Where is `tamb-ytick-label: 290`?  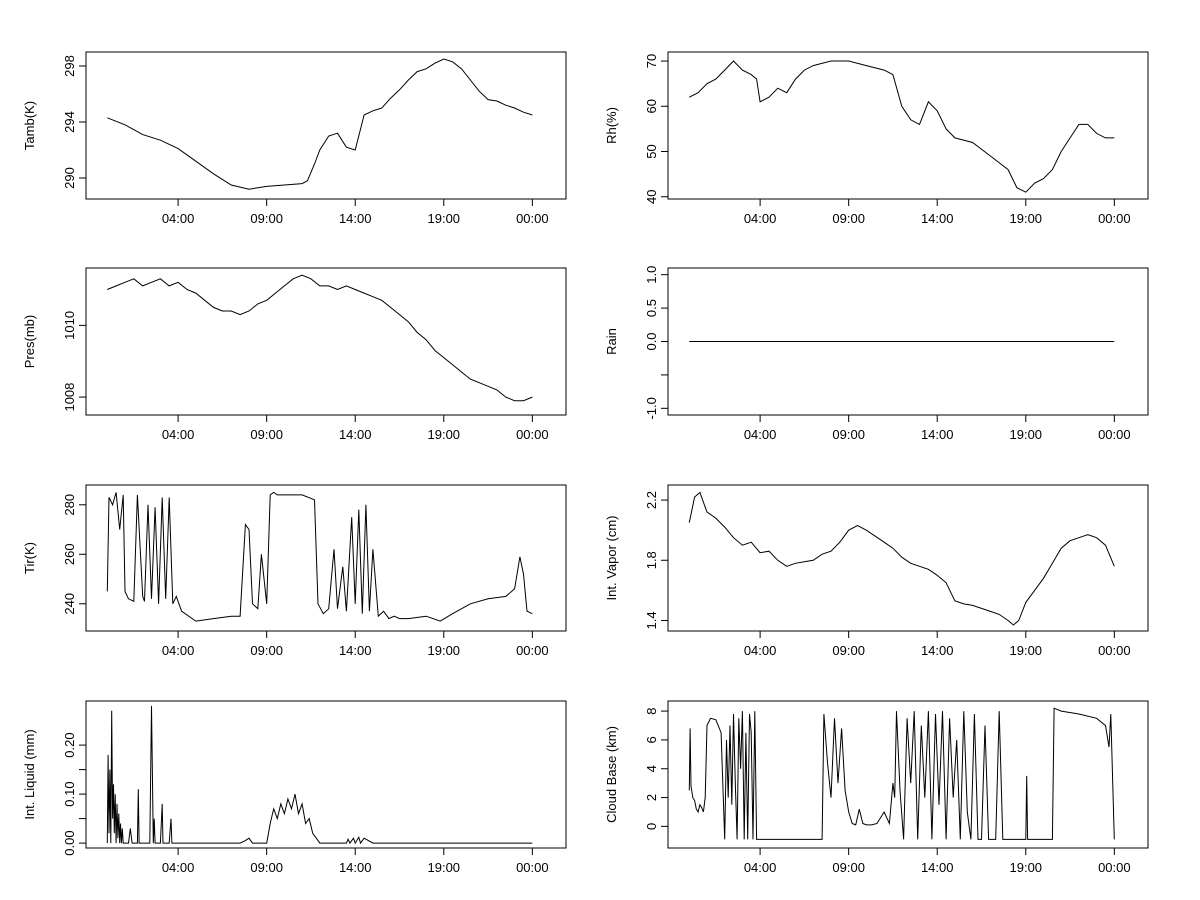
tamb-ytick-label: 290 is located at coordinates (69, 178).